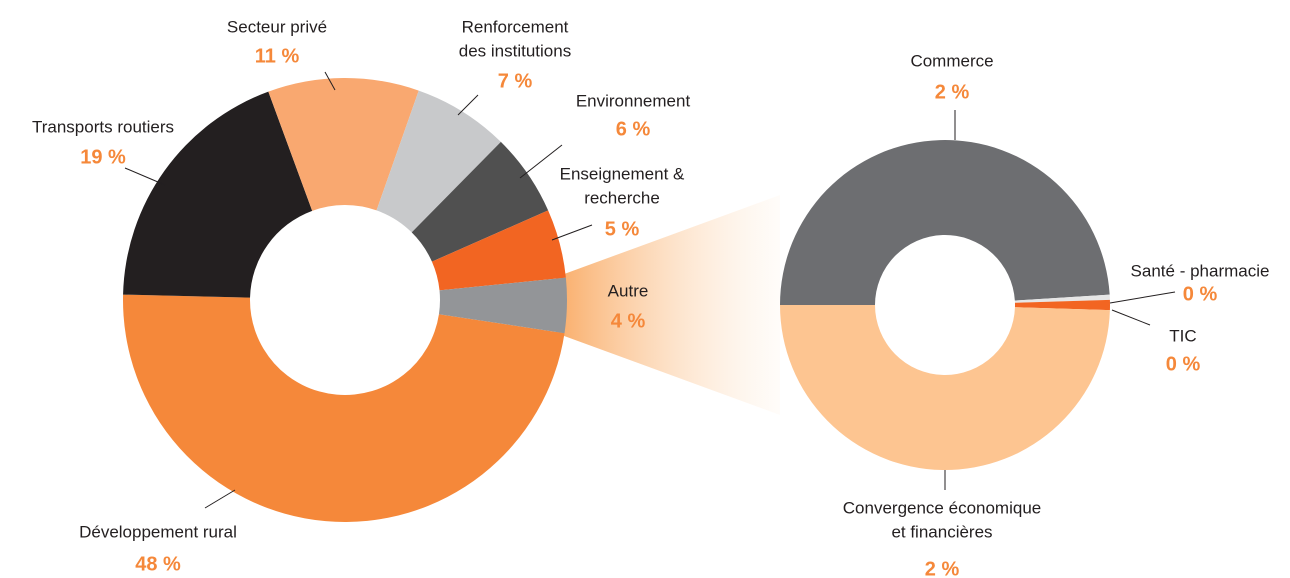 The height and width of the screenshot is (578, 1290). I want to click on slice-label: Renforcement, so click(515, 26).